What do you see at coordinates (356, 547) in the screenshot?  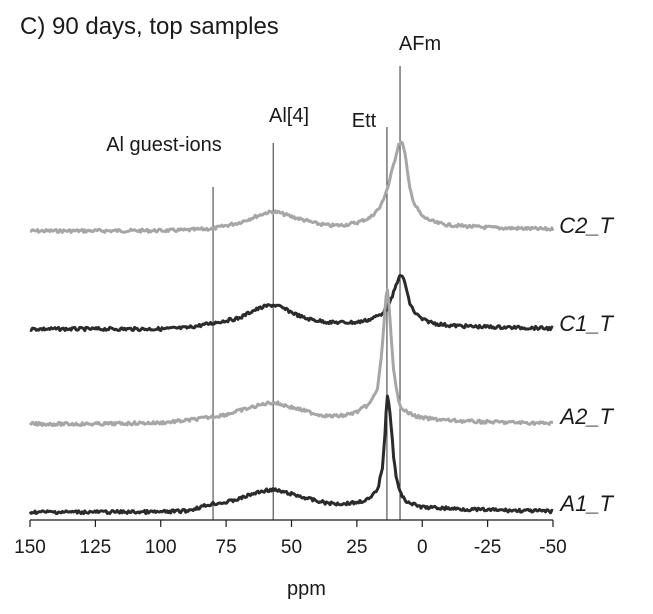 I see `x-tick-label: 25` at bounding box center [356, 547].